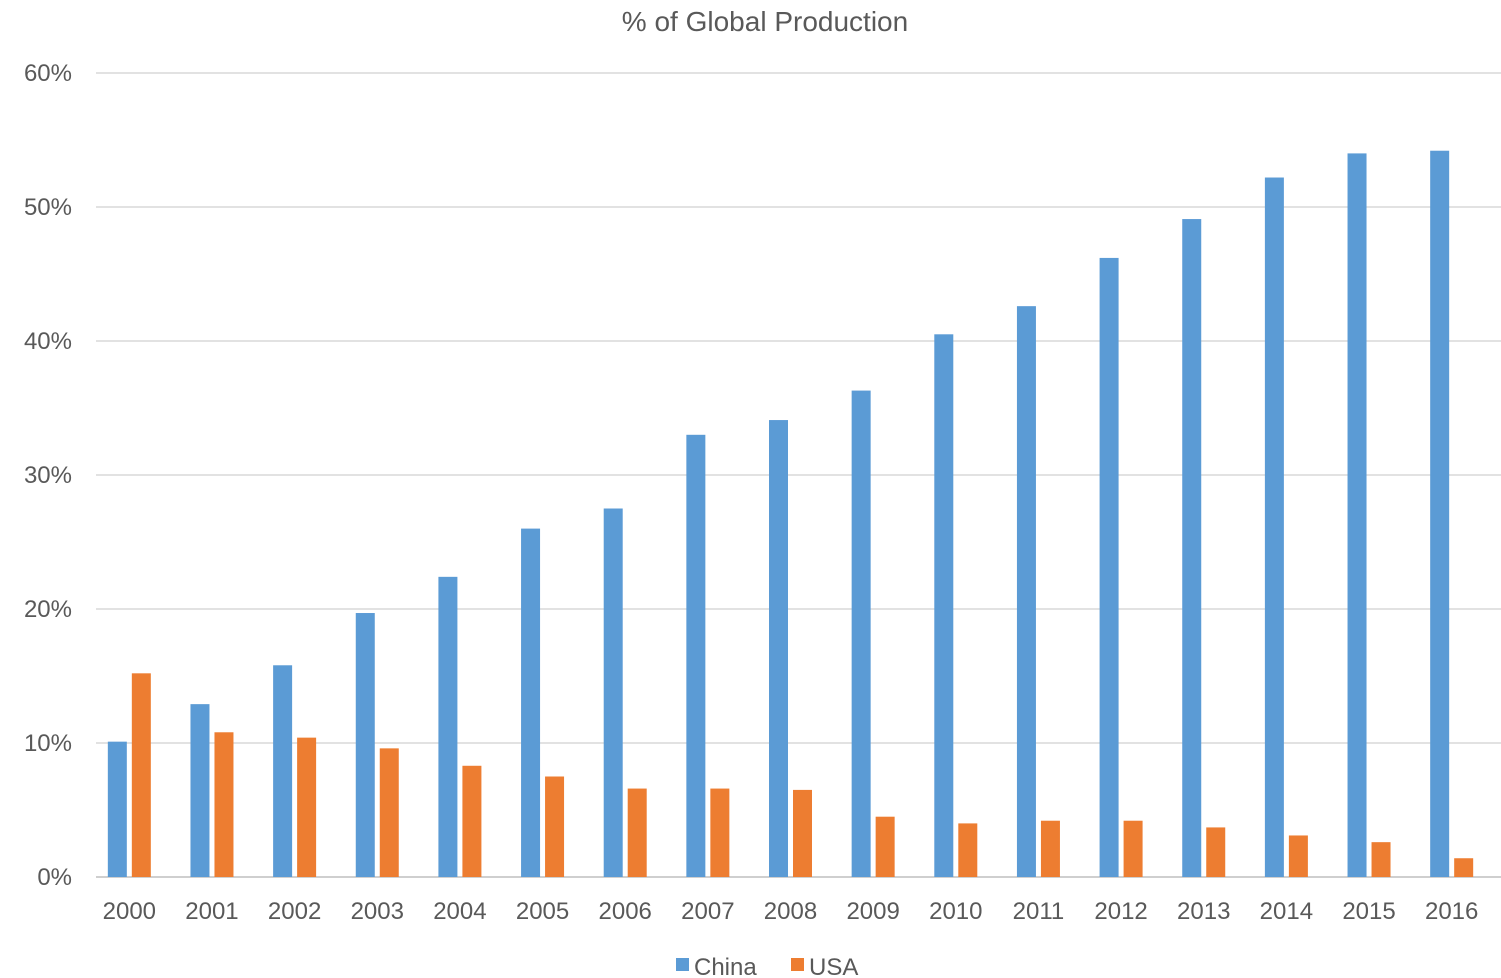  I want to click on bar-china-2015, so click(1357, 515).